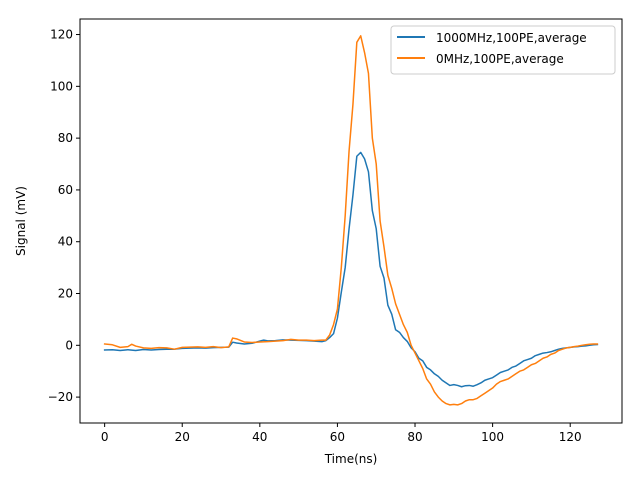  What do you see at coordinates (65, 190) in the screenshot?
I see `y-tick-label: 60` at bounding box center [65, 190].